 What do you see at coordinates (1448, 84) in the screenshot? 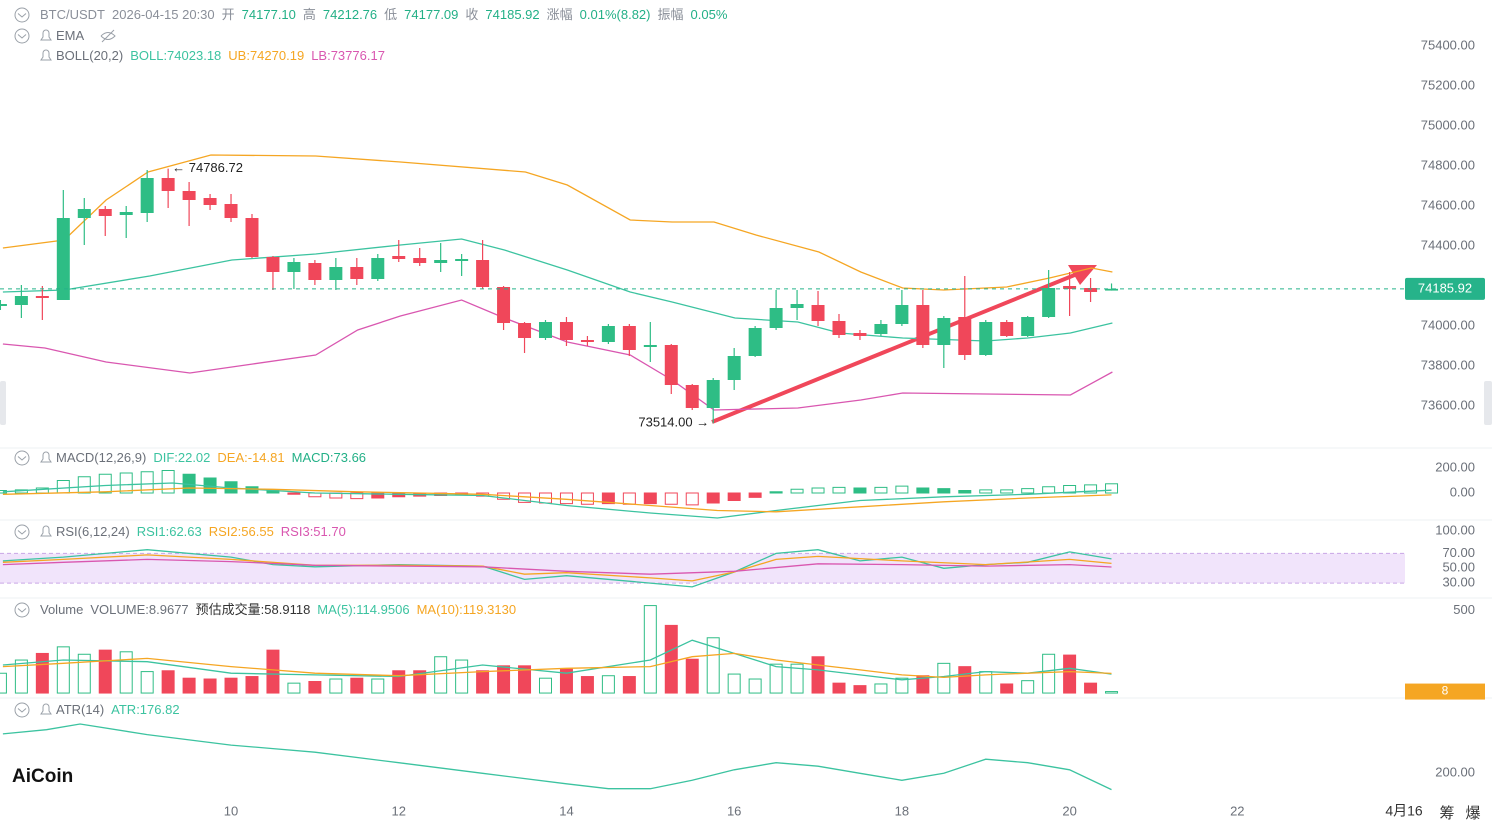
I see `y-tick-label: 75200.00` at bounding box center [1448, 84].